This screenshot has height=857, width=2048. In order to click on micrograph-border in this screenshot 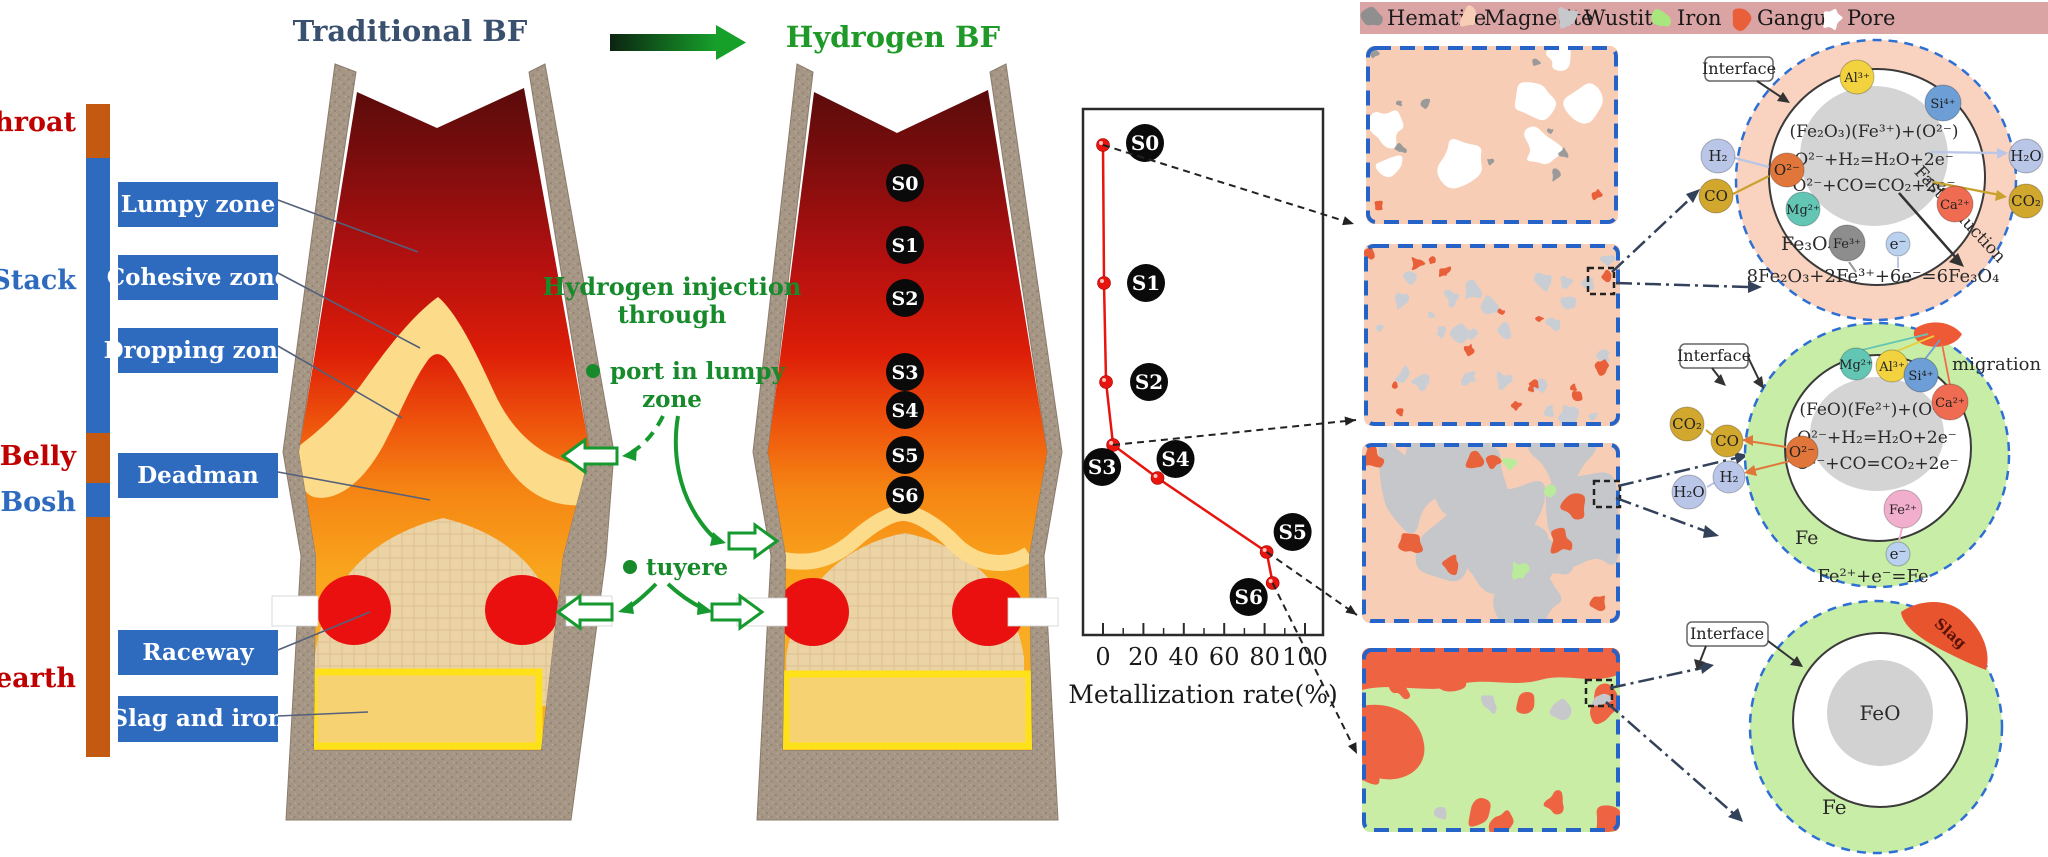, I will do `click(1492, 335)`.